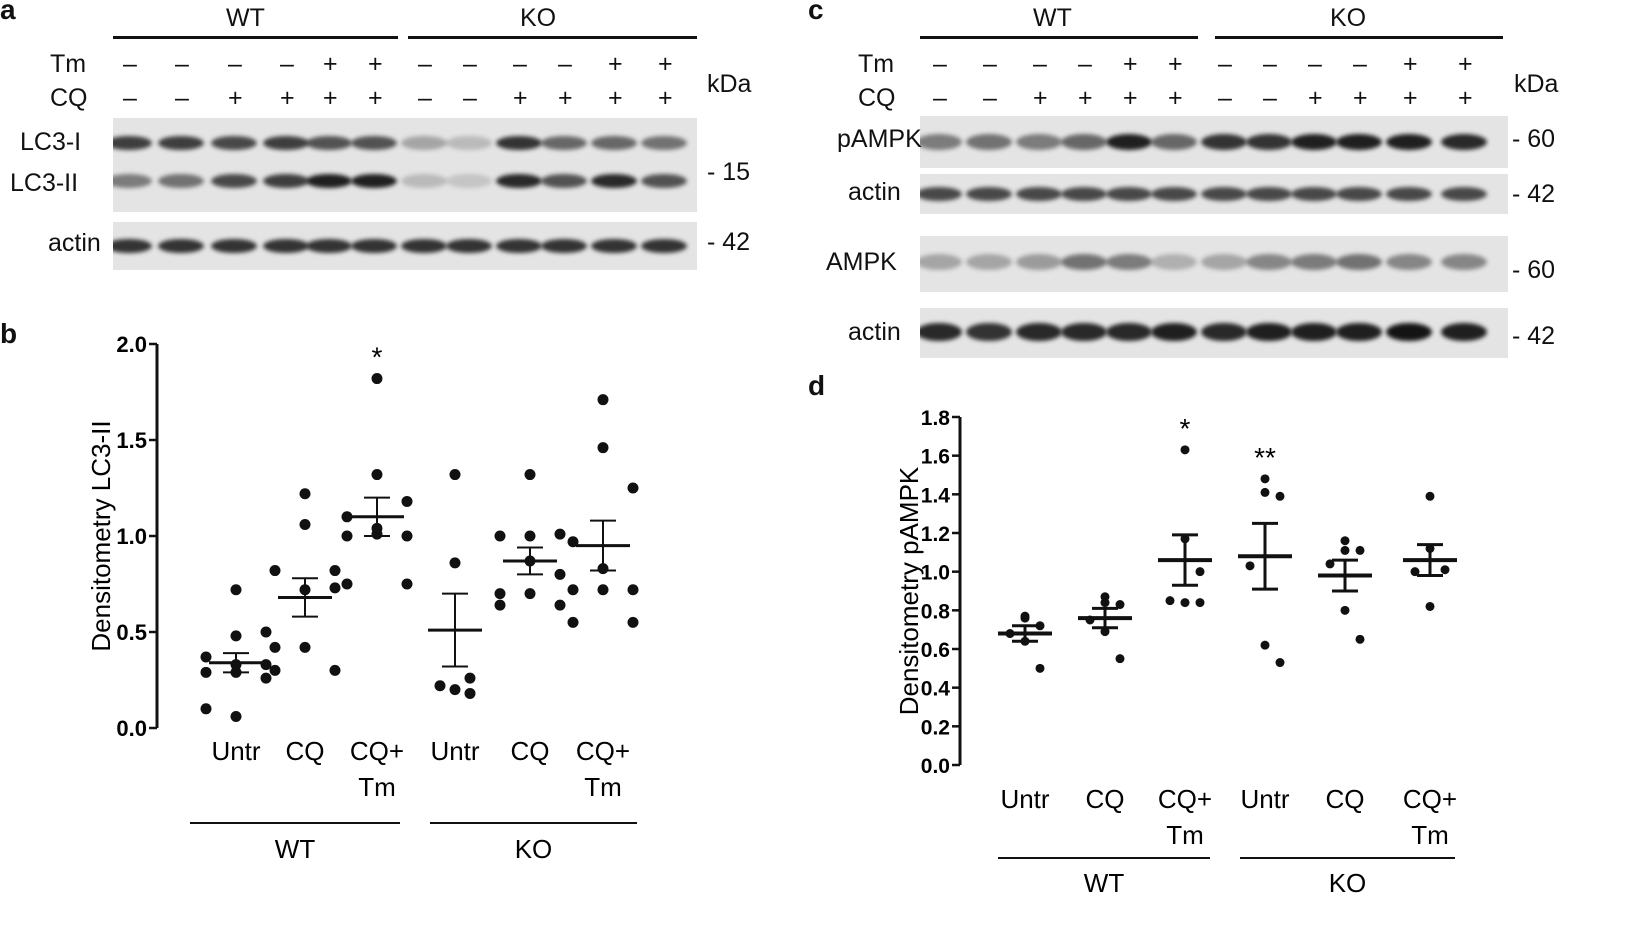 The image size is (1645, 939). I want to click on band-label-lc3-ii: LC3-II, so click(44, 183).